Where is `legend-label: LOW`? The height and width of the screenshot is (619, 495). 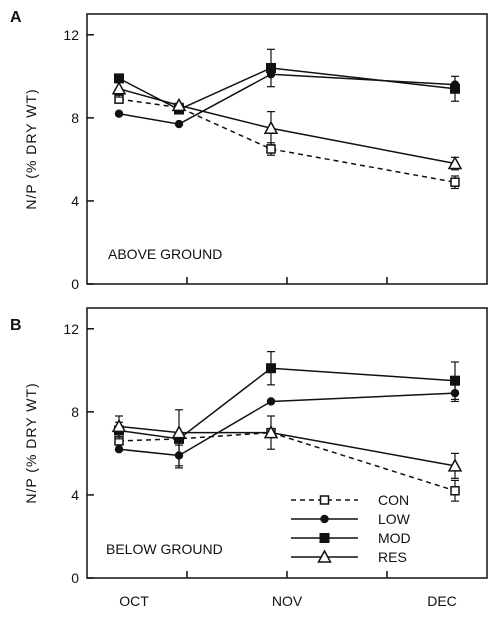 legend-label: LOW is located at coordinates (394, 519).